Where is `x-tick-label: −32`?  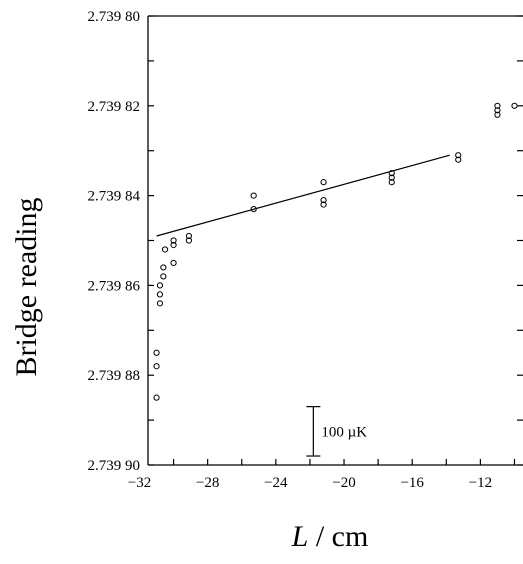
x-tick-label: −32 is located at coordinates (139, 483).